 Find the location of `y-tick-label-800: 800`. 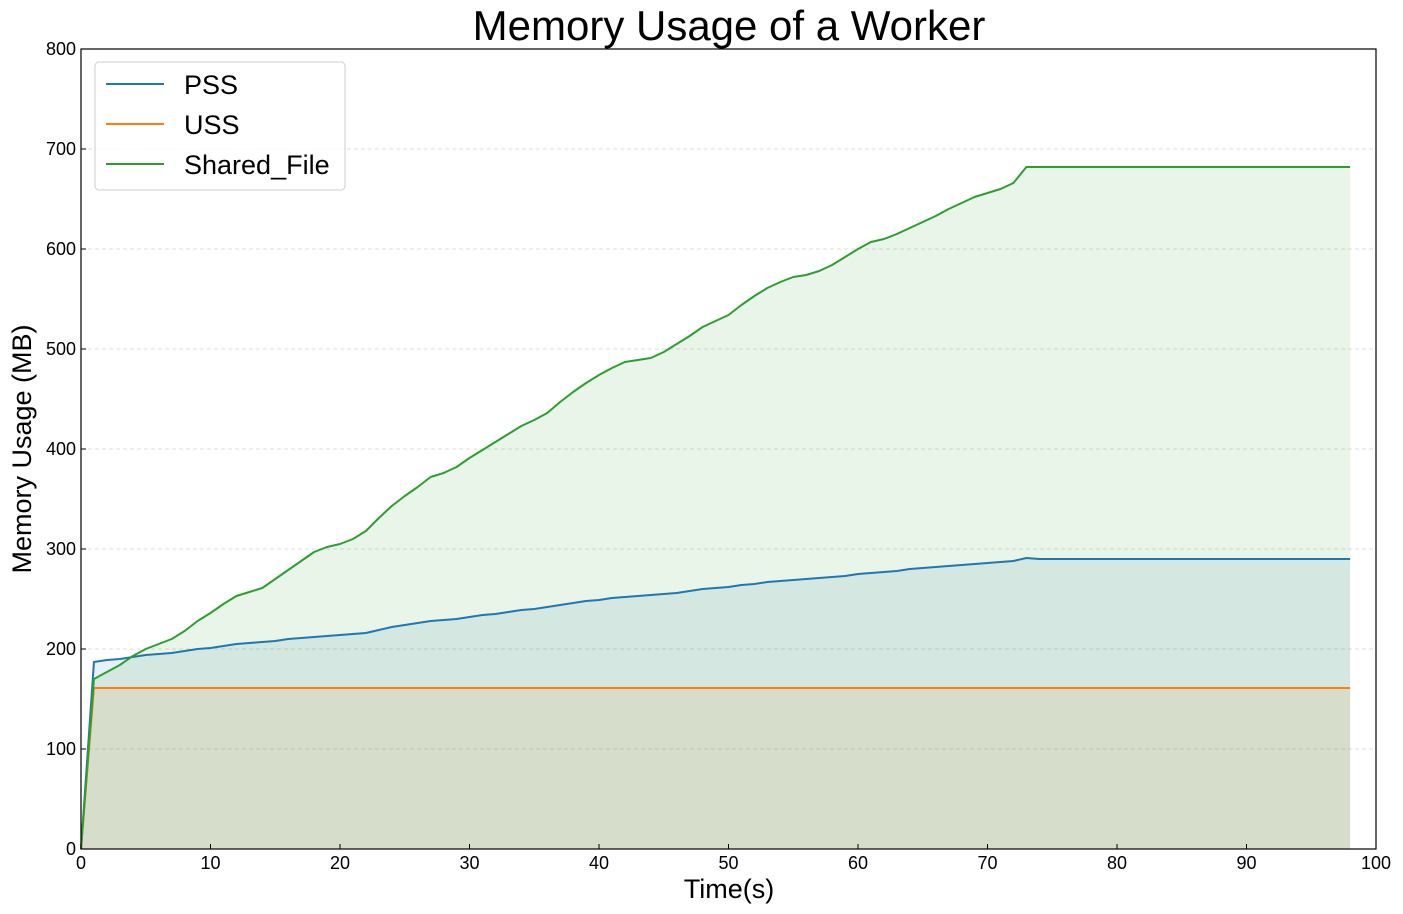

y-tick-label-800: 800 is located at coordinates (61, 49).